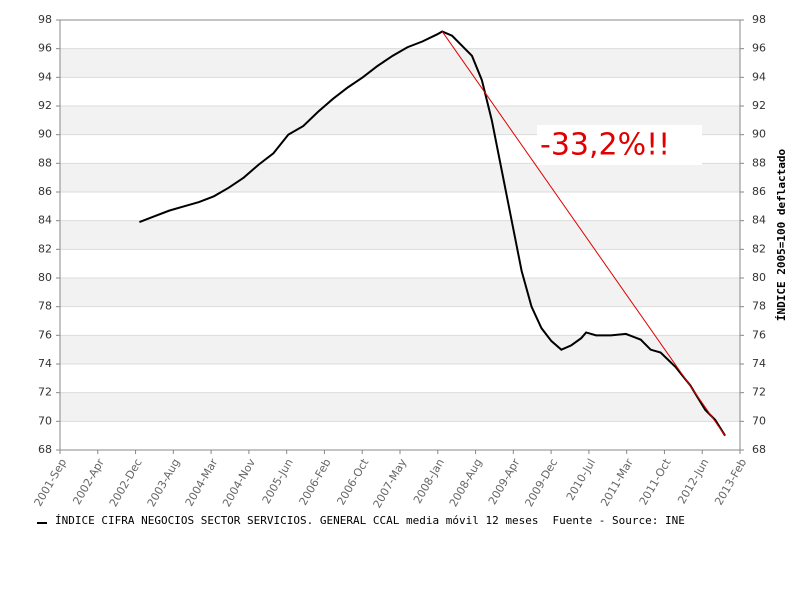 This screenshot has width=801, height=604. I want to click on y2-tick-label: 94, so click(759, 76).